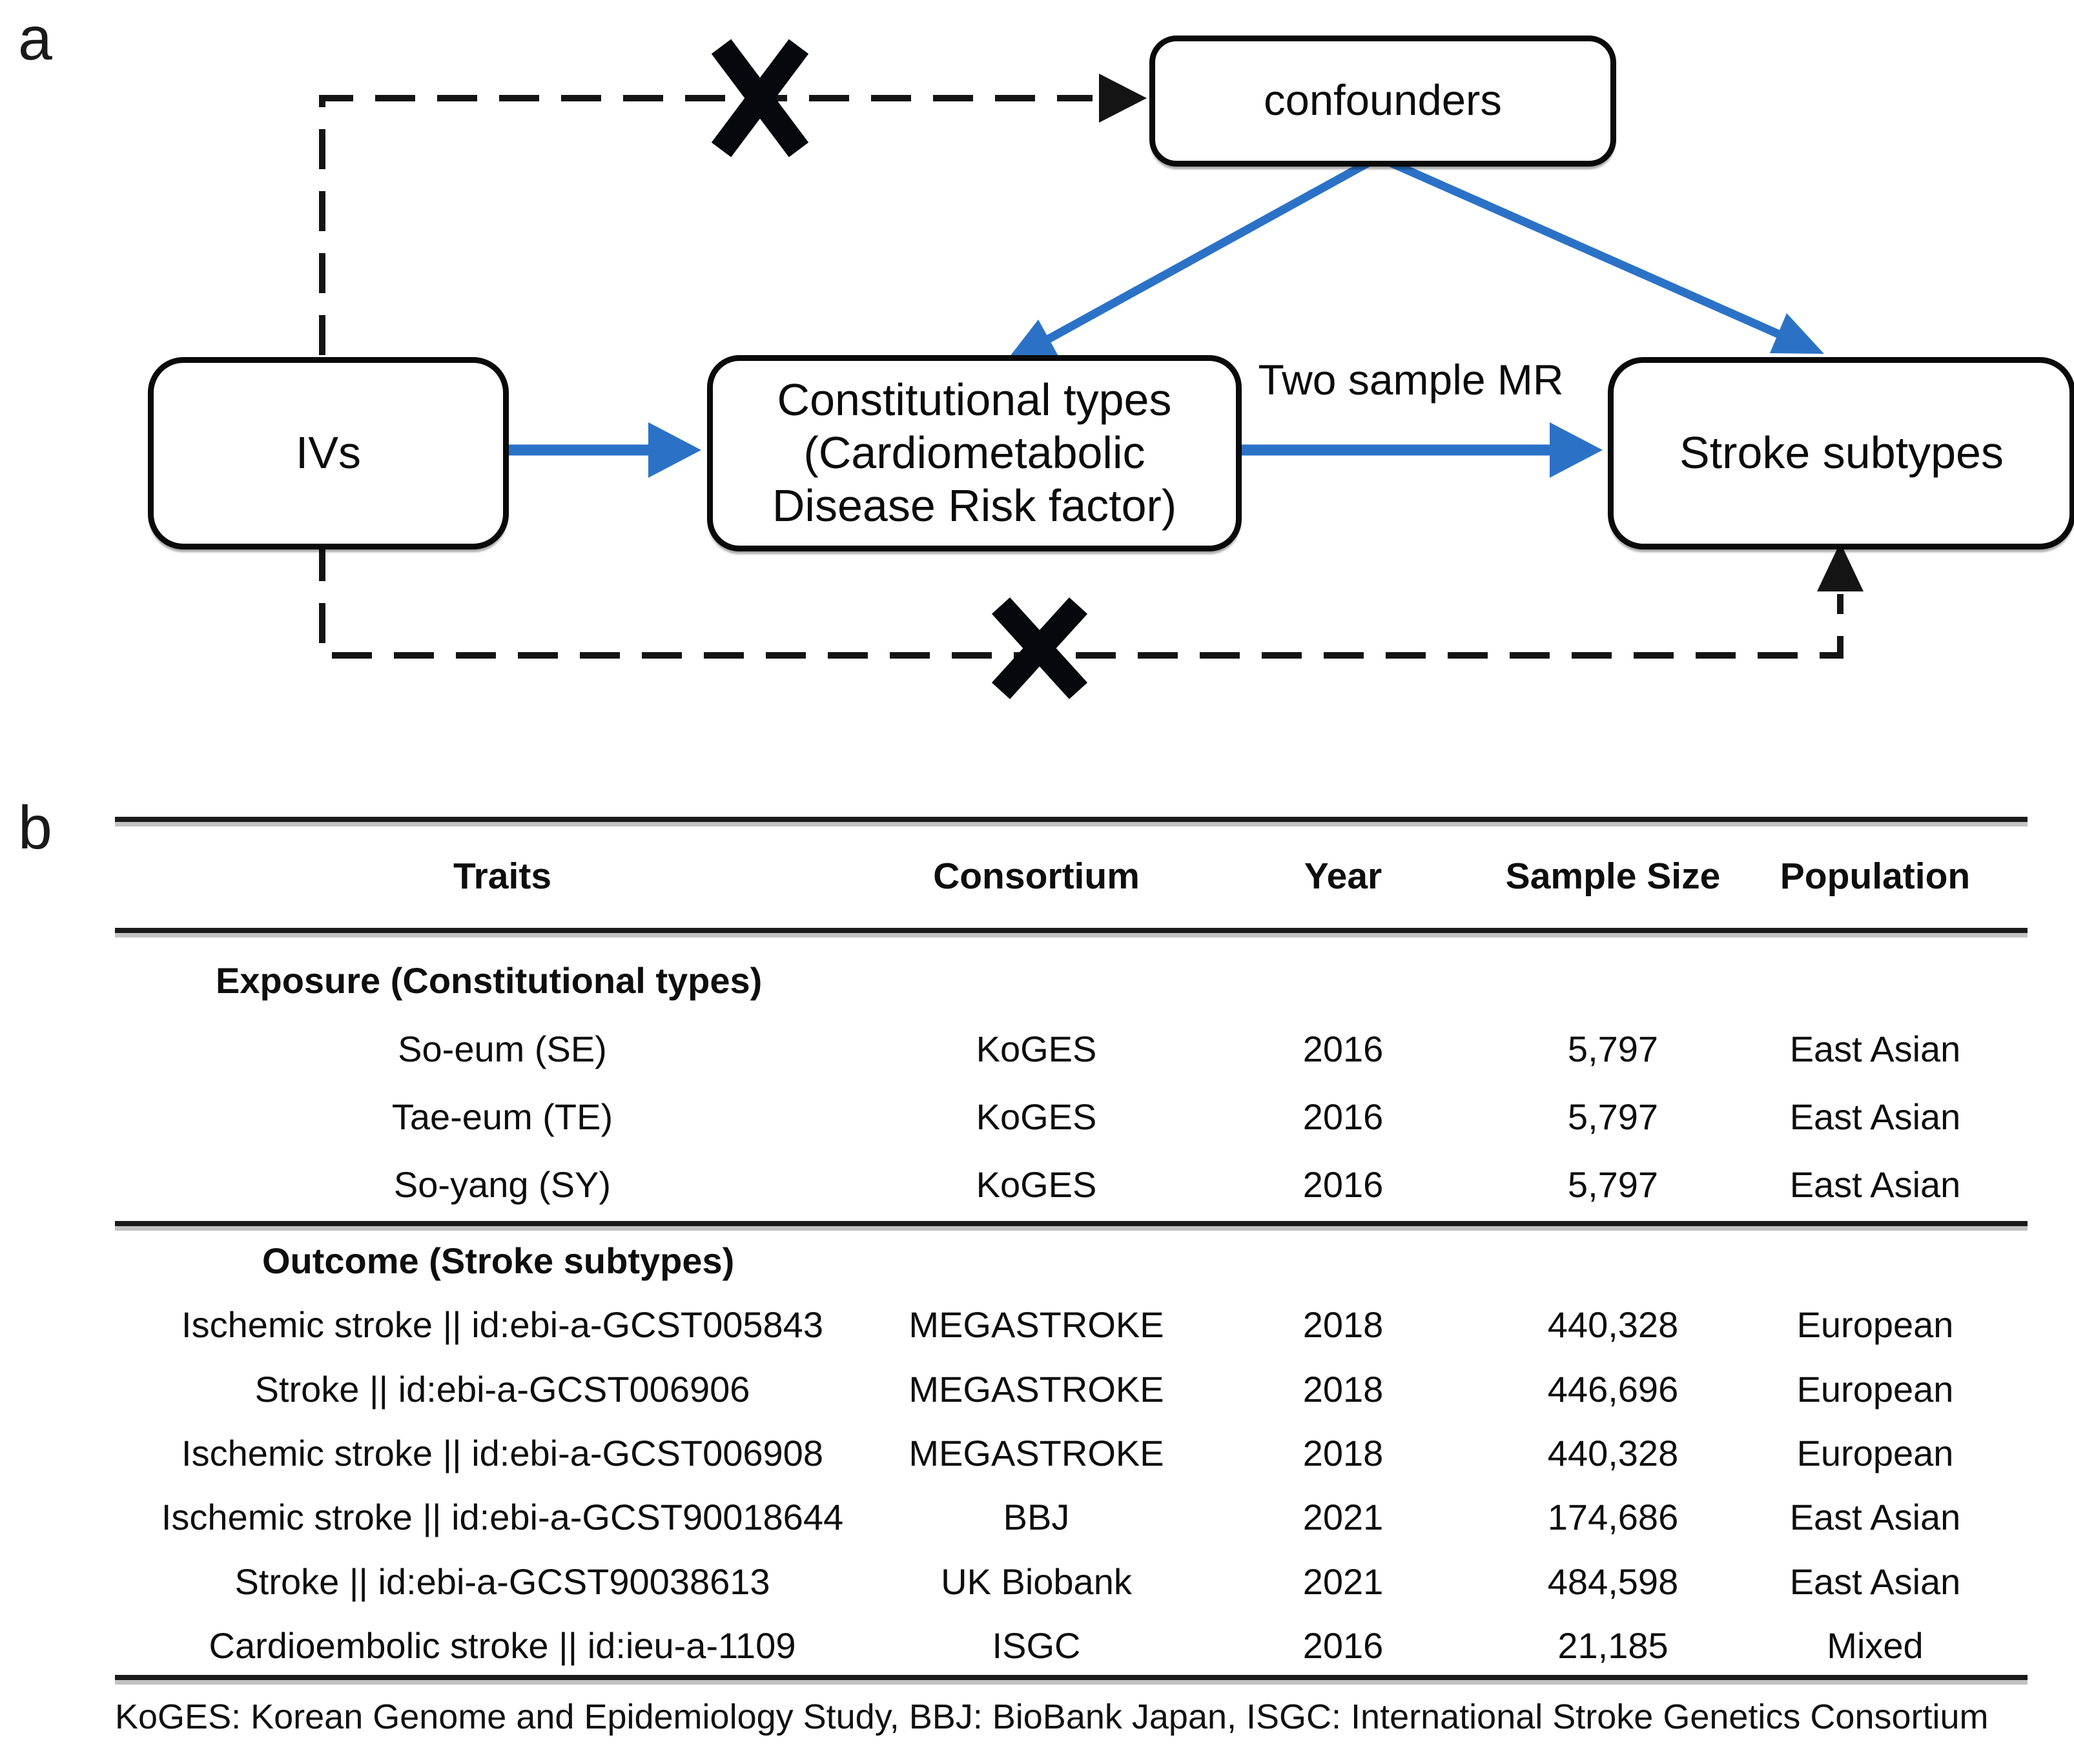  I want to click on table-row: So-yang (SY) KoGES 2016 5,797 East Asian, so click(1071, 1184).